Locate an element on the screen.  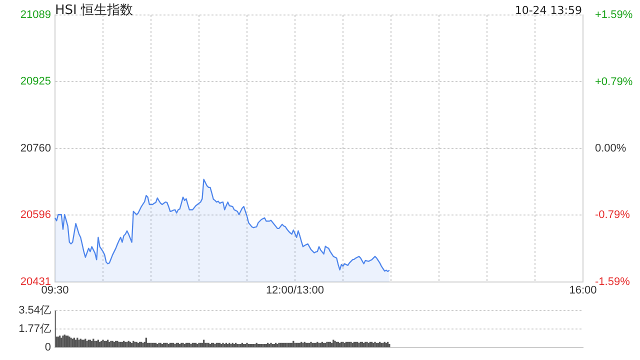
y2-tick-label: +0.79% is located at coordinates (614, 82).